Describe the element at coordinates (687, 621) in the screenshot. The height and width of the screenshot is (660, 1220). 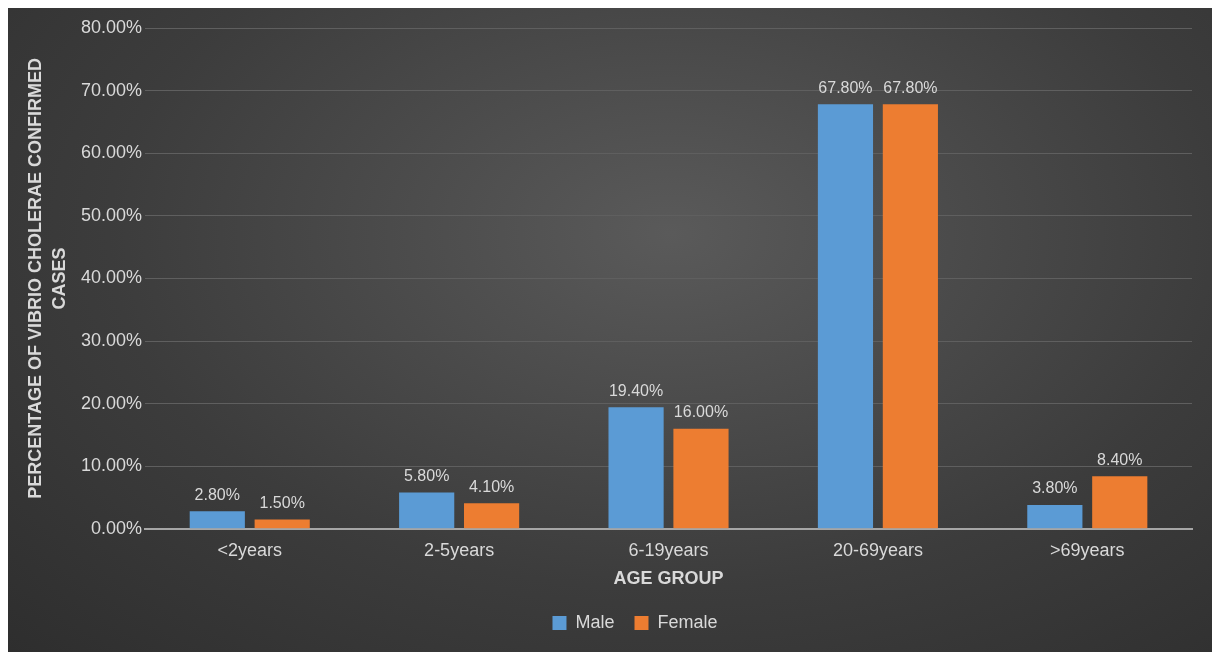
I see `legend-label: Female` at that location.